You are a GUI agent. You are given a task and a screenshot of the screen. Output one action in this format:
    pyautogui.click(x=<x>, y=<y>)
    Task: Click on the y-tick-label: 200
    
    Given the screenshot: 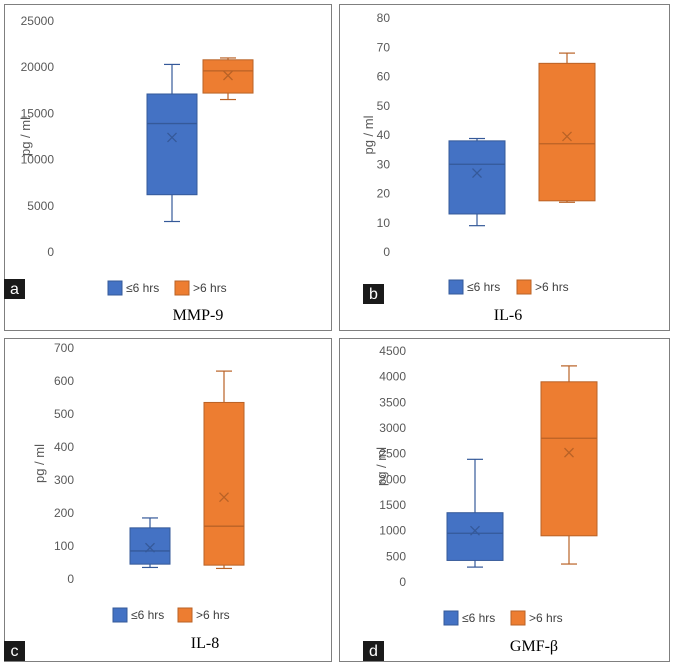 What is the action you would take?
    pyautogui.click(x=64, y=513)
    